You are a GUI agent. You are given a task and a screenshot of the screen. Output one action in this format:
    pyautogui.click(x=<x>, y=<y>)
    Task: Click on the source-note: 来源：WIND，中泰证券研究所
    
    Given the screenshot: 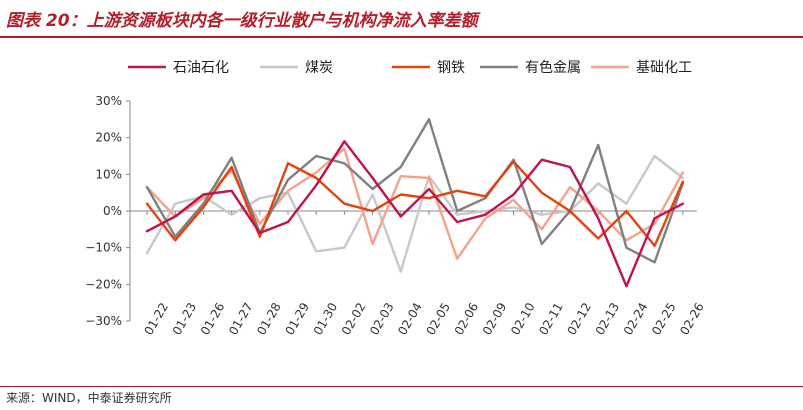 What is the action you would take?
    pyautogui.click(x=89, y=398)
    